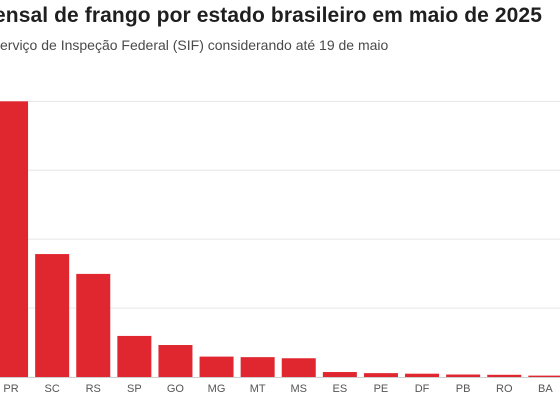 This screenshot has width=560, height=404. What do you see at coordinates (463, 375) in the screenshot?
I see `bar-pb` at bounding box center [463, 375].